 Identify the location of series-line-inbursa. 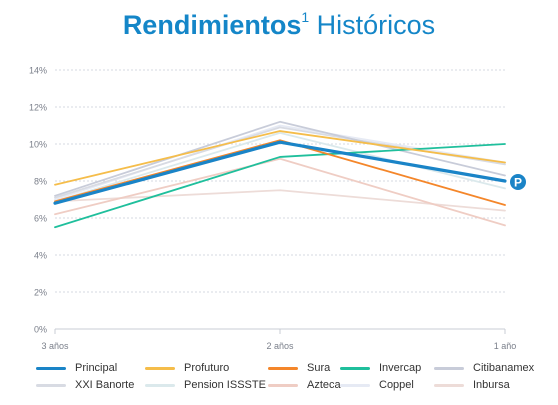
(280, 200).